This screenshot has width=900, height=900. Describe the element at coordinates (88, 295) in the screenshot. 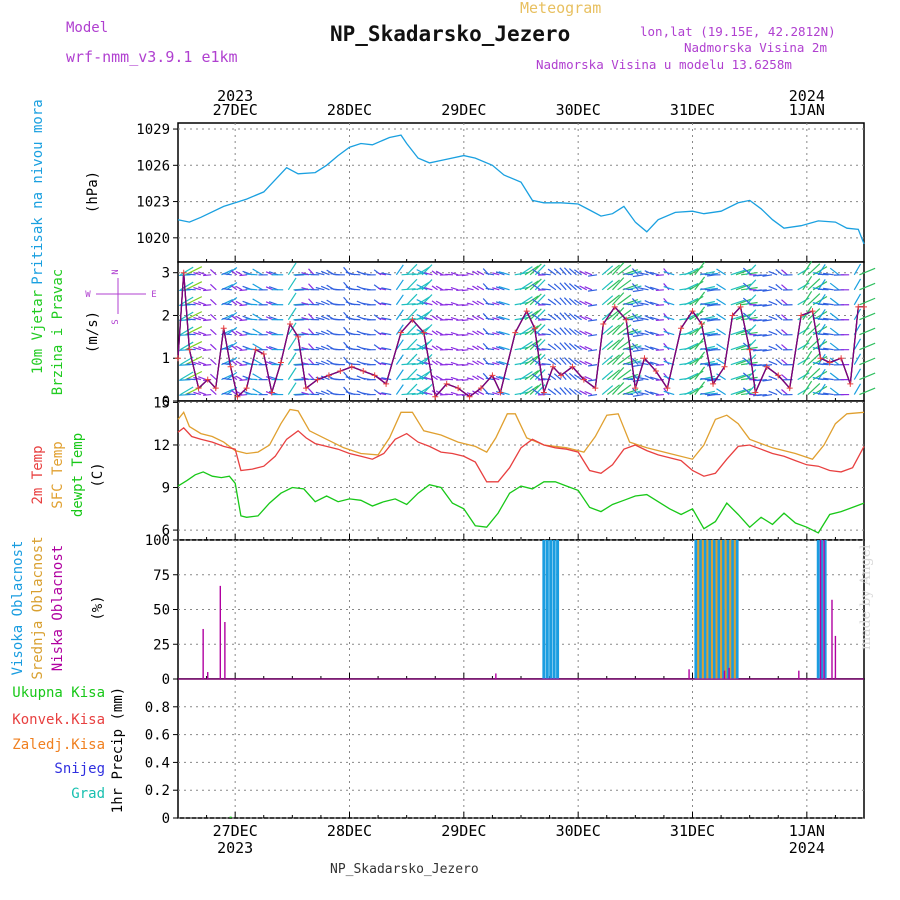

I see `rose-west: W` at that location.